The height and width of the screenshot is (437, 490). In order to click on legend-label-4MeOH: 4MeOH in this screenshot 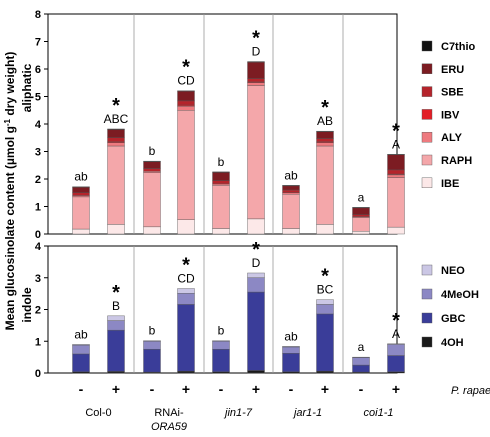, I will do `click(460, 295)`.